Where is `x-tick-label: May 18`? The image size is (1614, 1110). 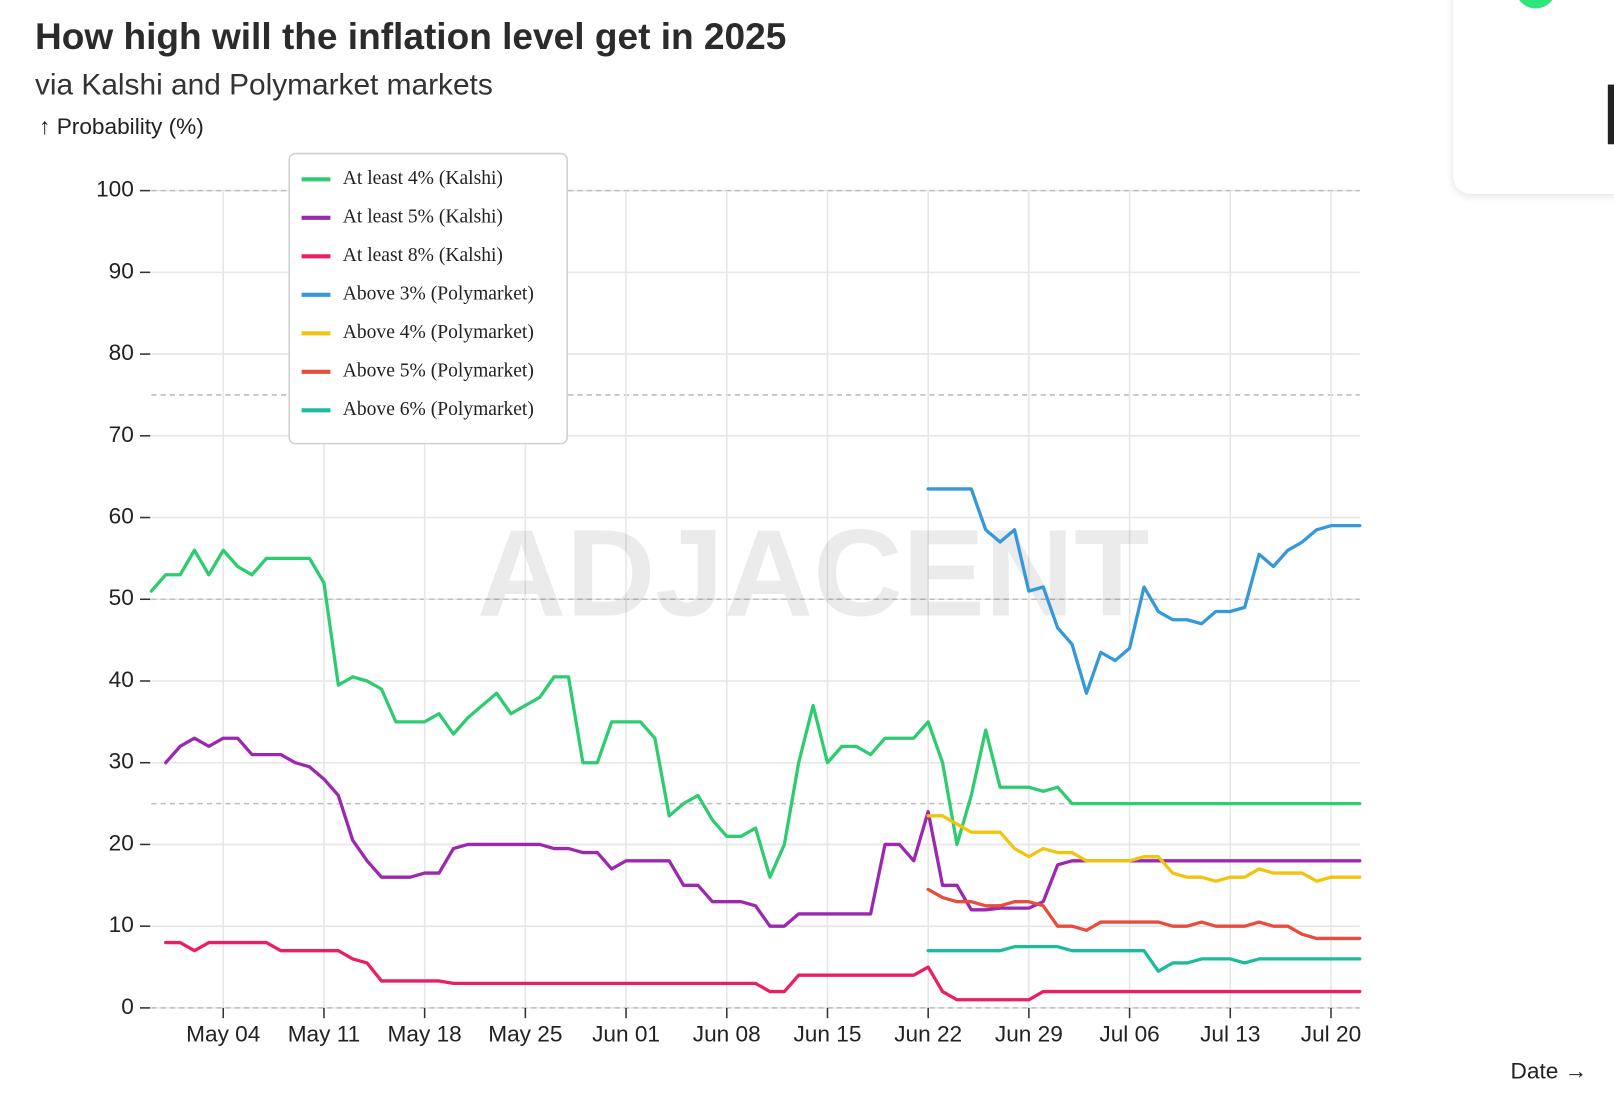
x-tick-label: May 18 is located at coordinates (425, 1034).